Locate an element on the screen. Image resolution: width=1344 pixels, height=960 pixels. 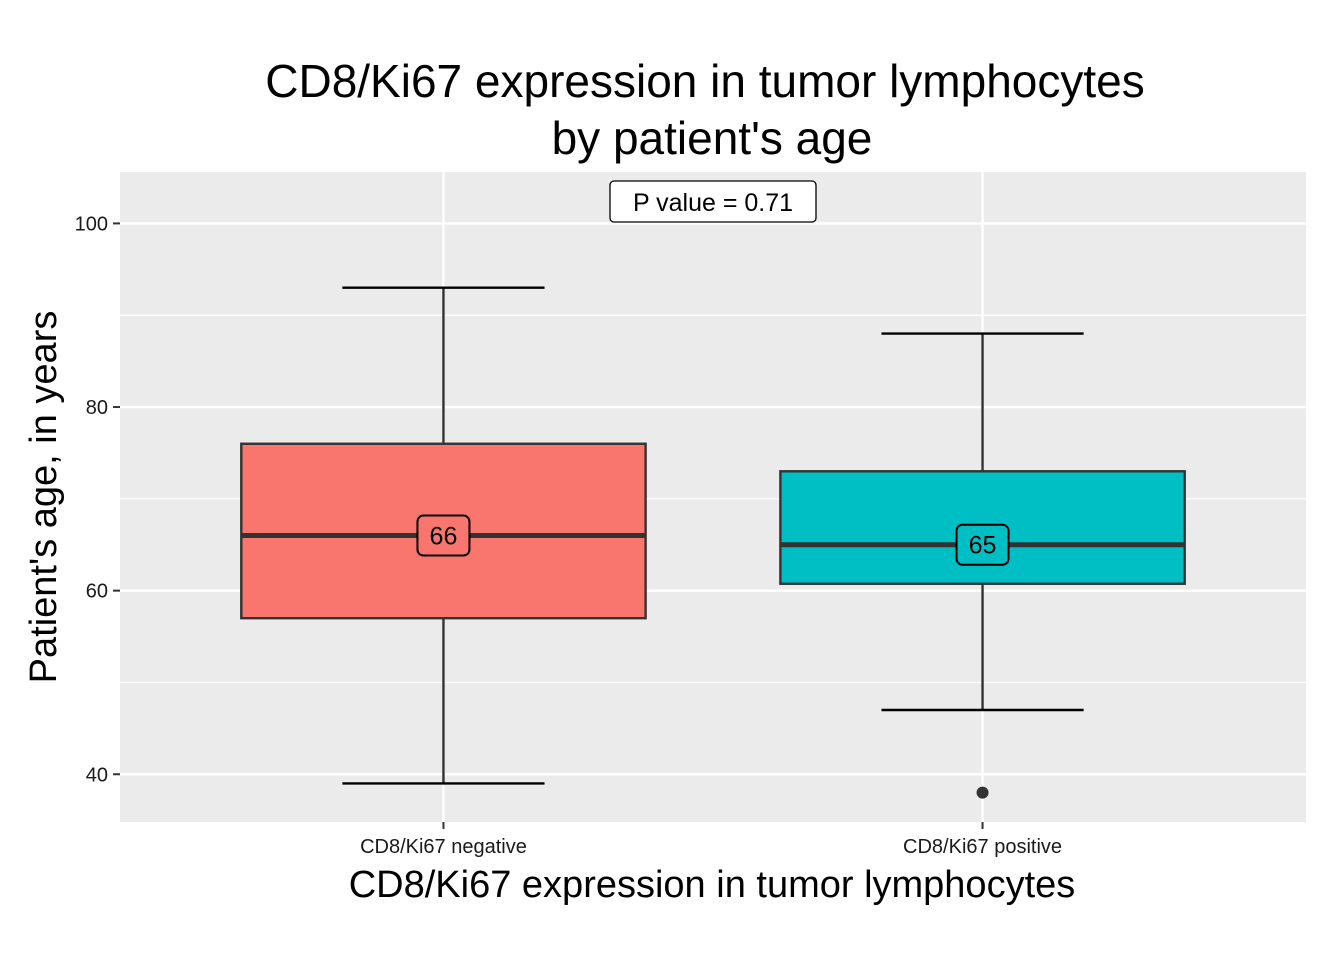
median-label-text: 66 is located at coordinates (444, 537).